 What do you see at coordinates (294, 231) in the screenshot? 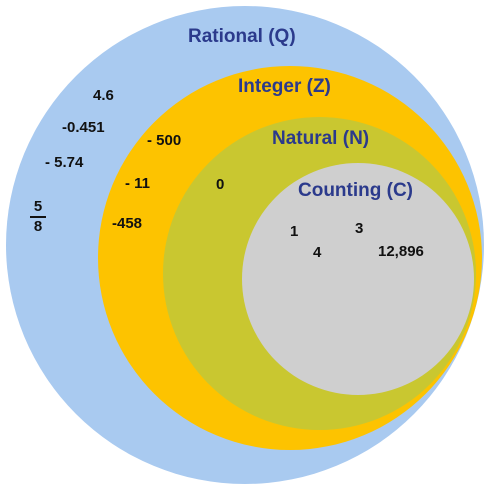
I see `counting-number-1: 1` at bounding box center [294, 231].